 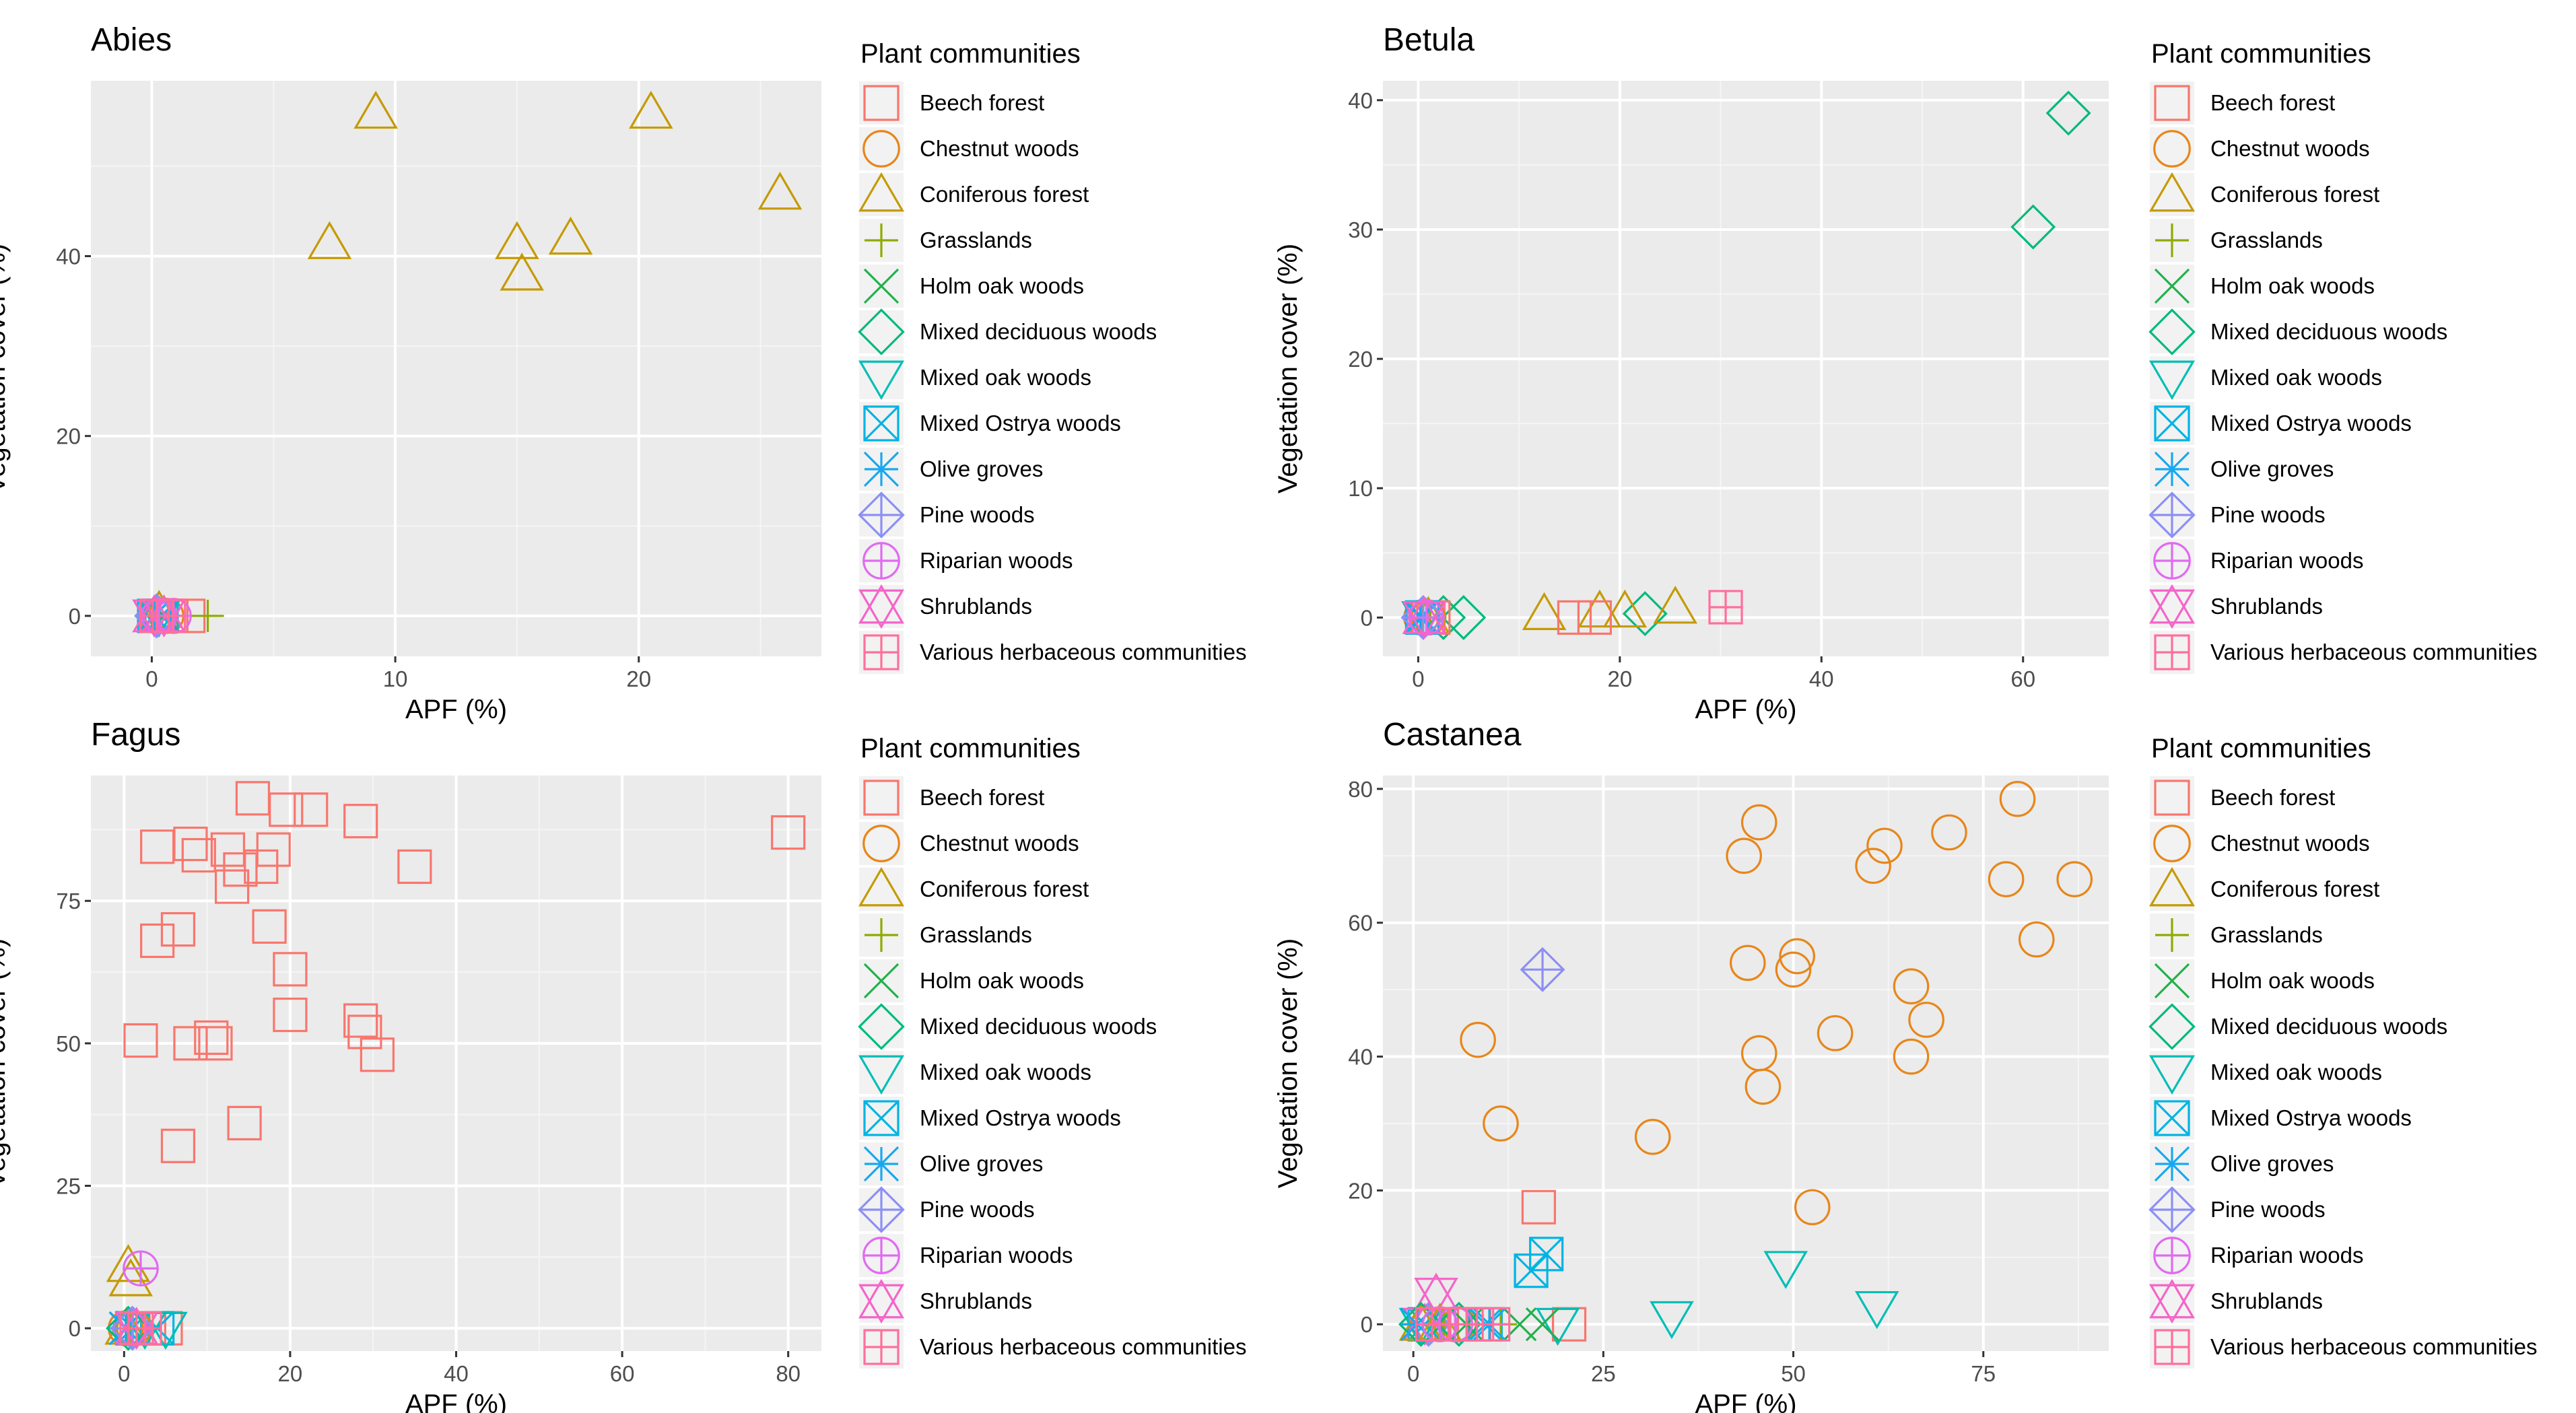 I want to click on x-tick-label: 75, so click(x=1984, y=1374).